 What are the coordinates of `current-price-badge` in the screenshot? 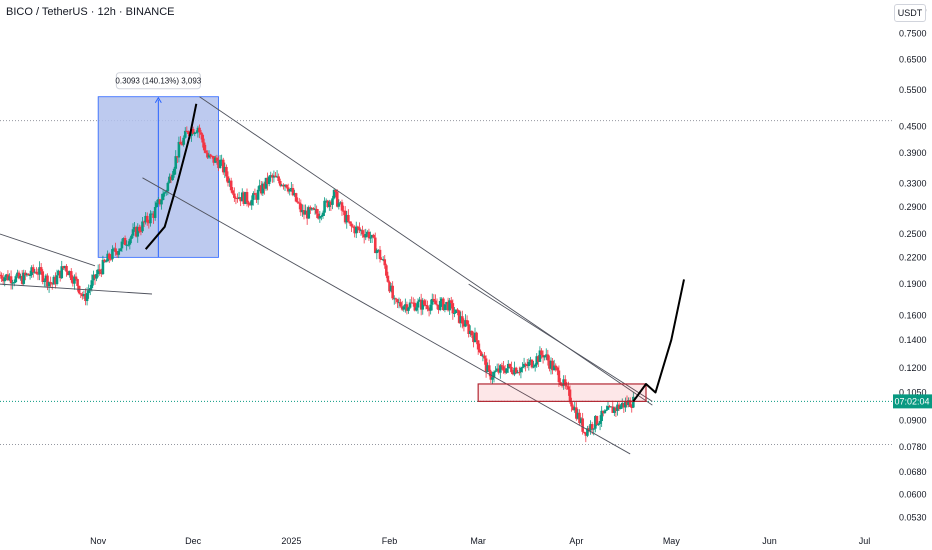 It's located at (912, 401).